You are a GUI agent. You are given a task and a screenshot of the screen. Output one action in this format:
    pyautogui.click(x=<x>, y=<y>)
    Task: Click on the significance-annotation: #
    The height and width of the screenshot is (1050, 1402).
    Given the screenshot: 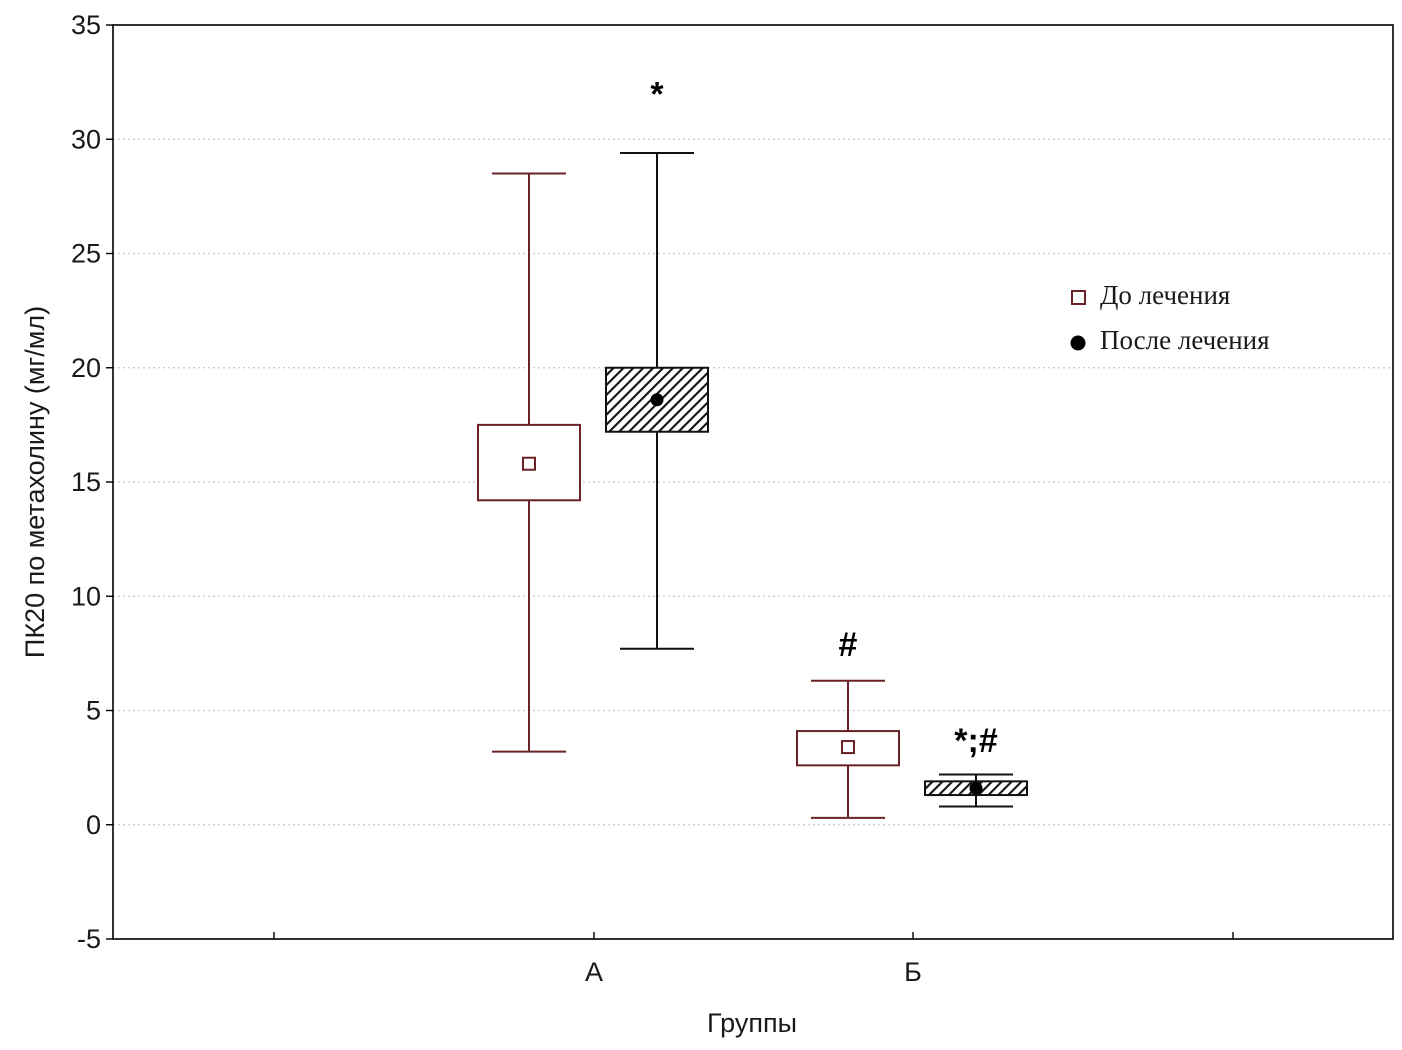 What is the action you would take?
    pyautogui.click(x=848, y=645)
    